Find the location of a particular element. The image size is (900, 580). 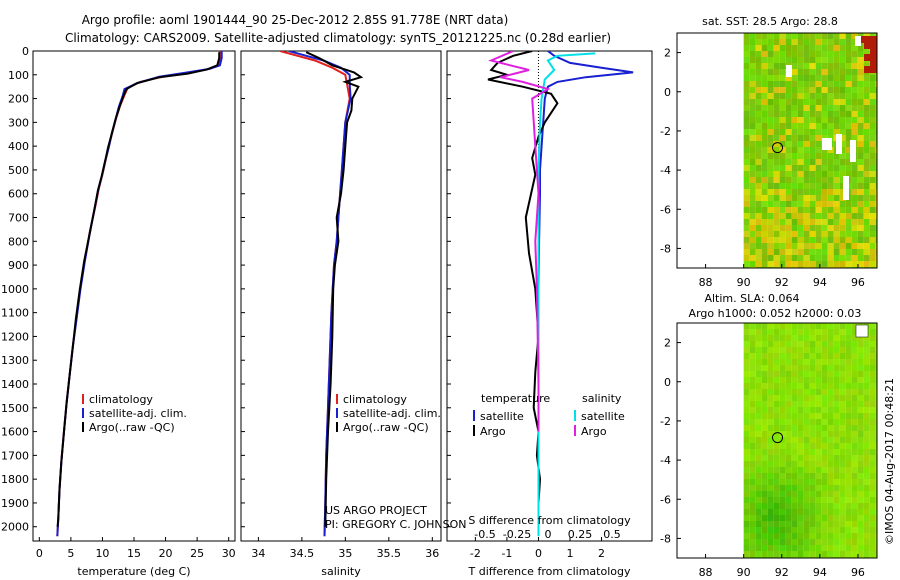

secondary-tick-label: 0.5 is located at coordinates (612, 534).